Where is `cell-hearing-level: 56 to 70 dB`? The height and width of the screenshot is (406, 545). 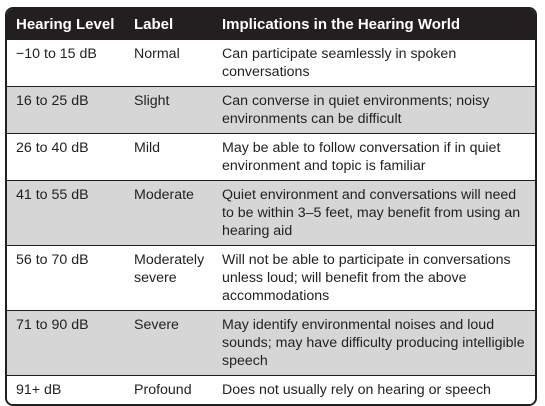
cell-hearing-level: 56 to 70 dB is located at coordinates (66, 278).